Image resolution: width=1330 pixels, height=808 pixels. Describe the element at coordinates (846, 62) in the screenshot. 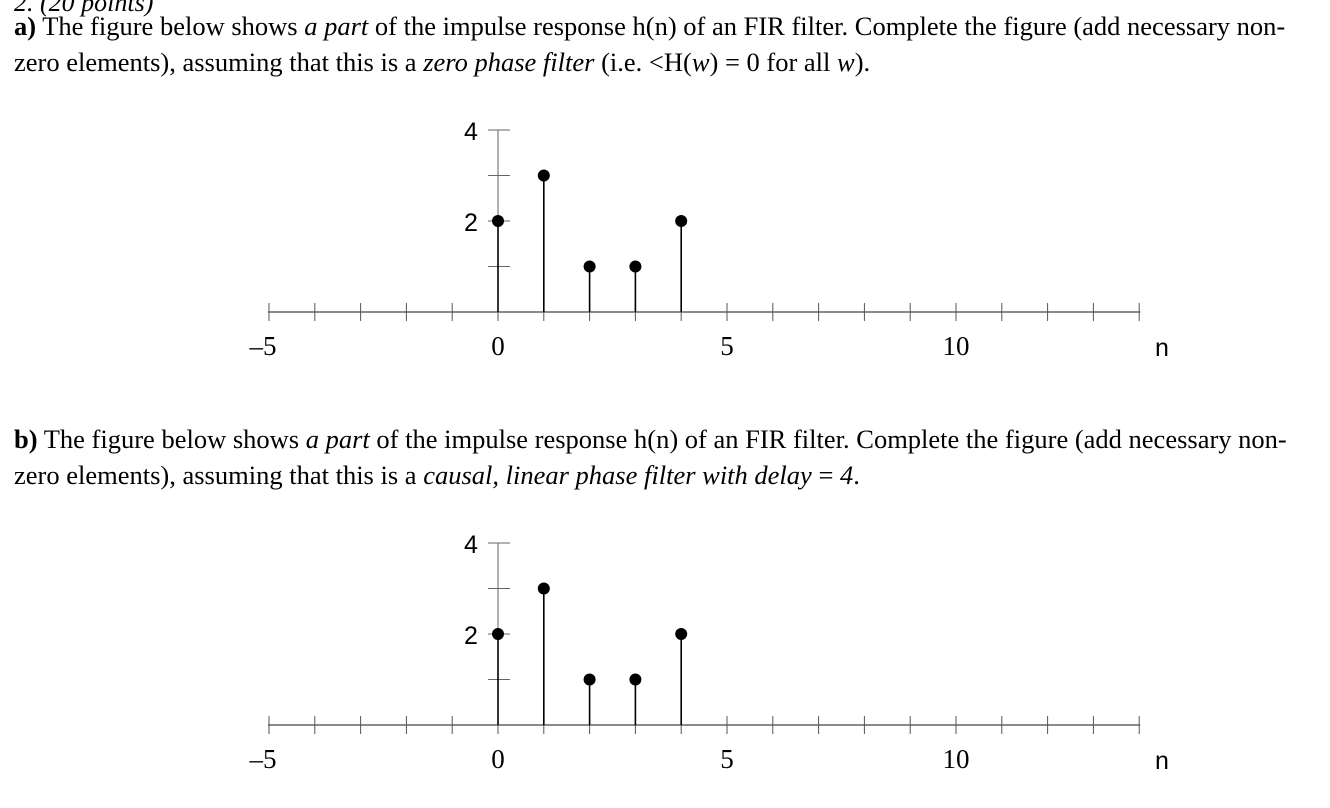

I see `question-a-emph-4: w` at that location.